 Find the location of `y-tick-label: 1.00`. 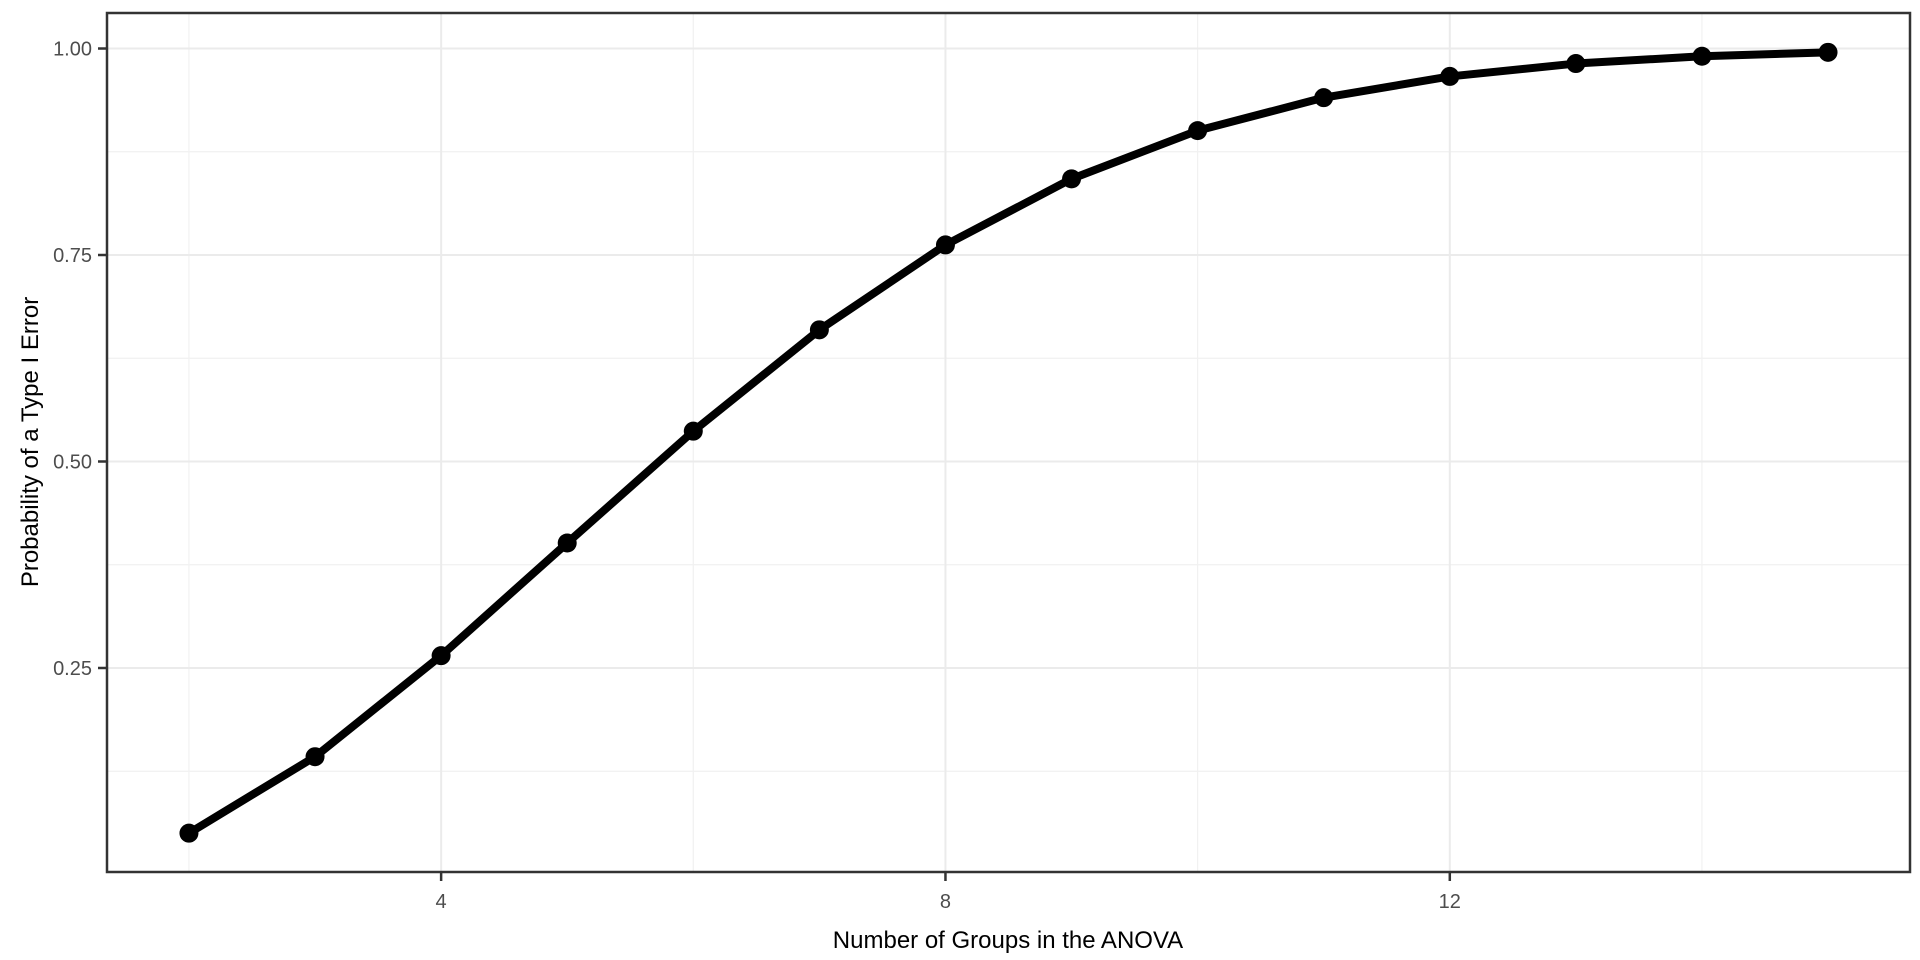

y-tick-label: 1.00 is located at coordinates (72, 50).